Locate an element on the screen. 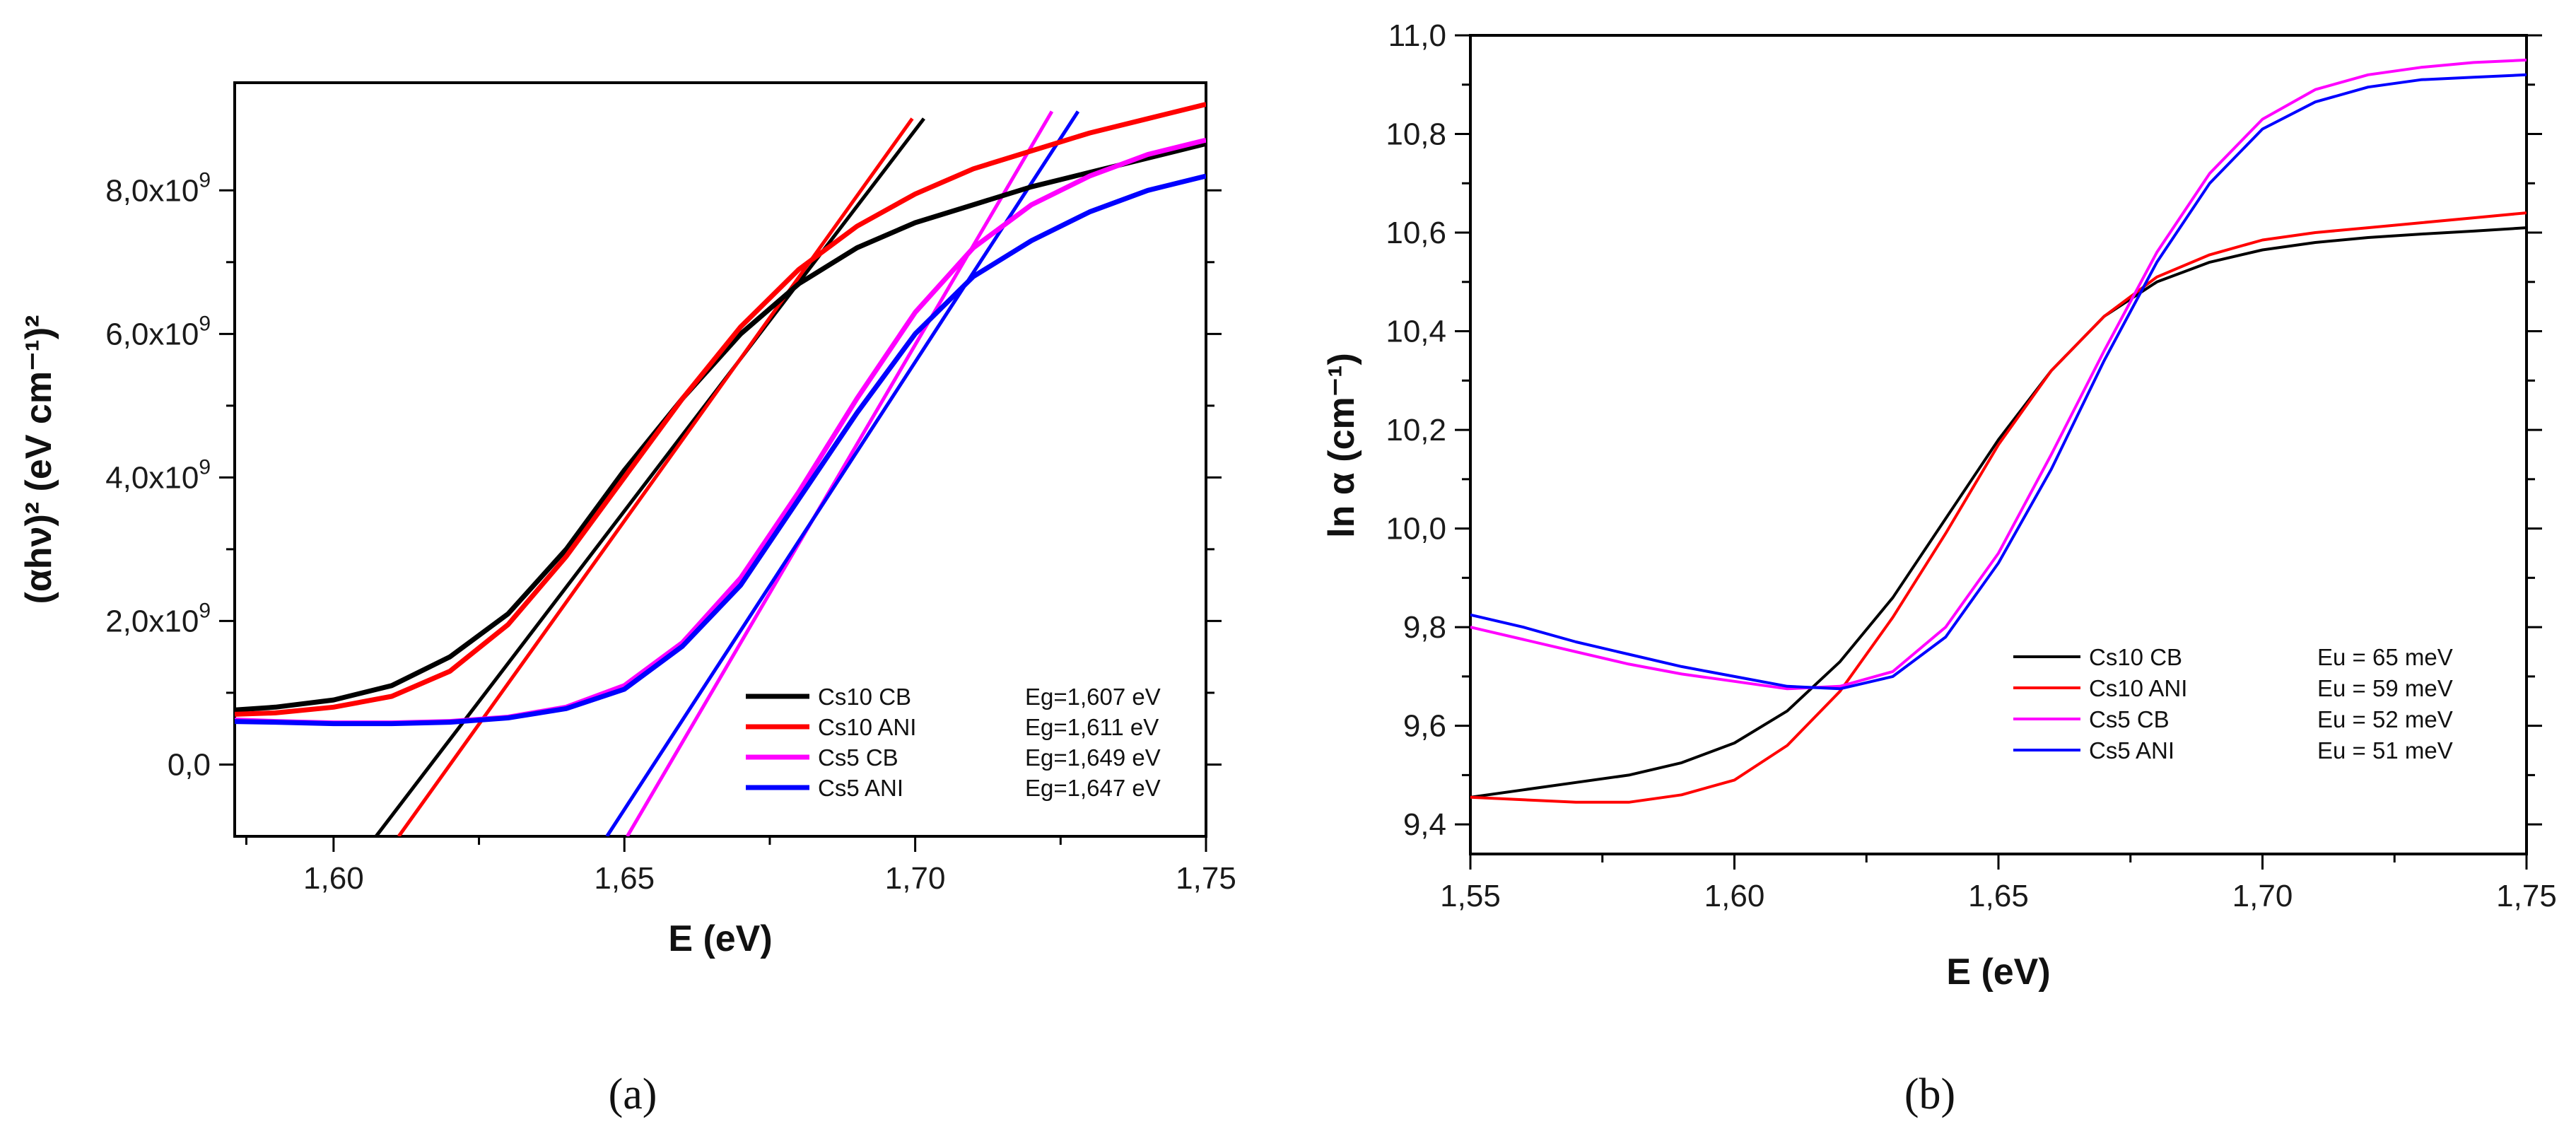  chart-a-ytick-mantissa: 2,0x10 is located at coordinates (152, 621).